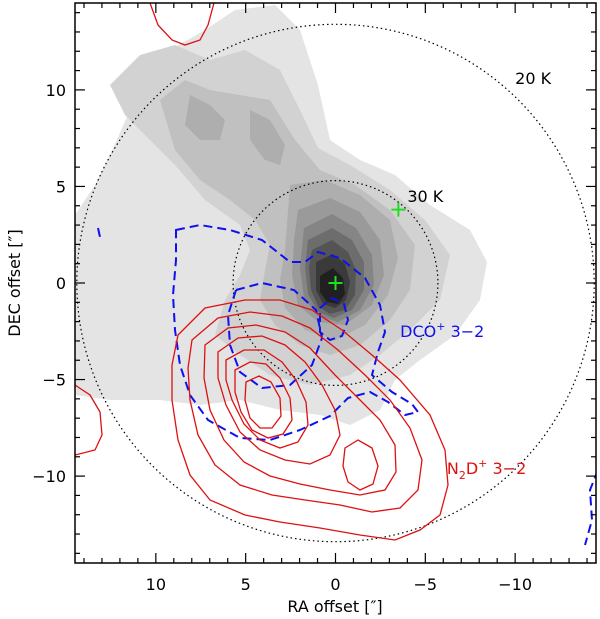  I want to click on circle-30K, so click(335, 283).